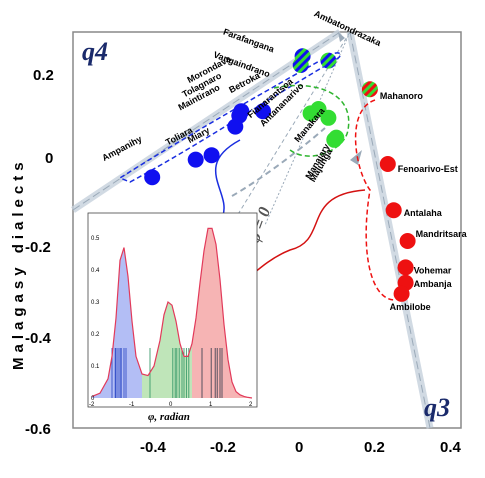 The height and width of the screenshot is (478, 485). Describe the element at coordinates (278, 162) in the screenshot. I see `phi-arc` at that location.